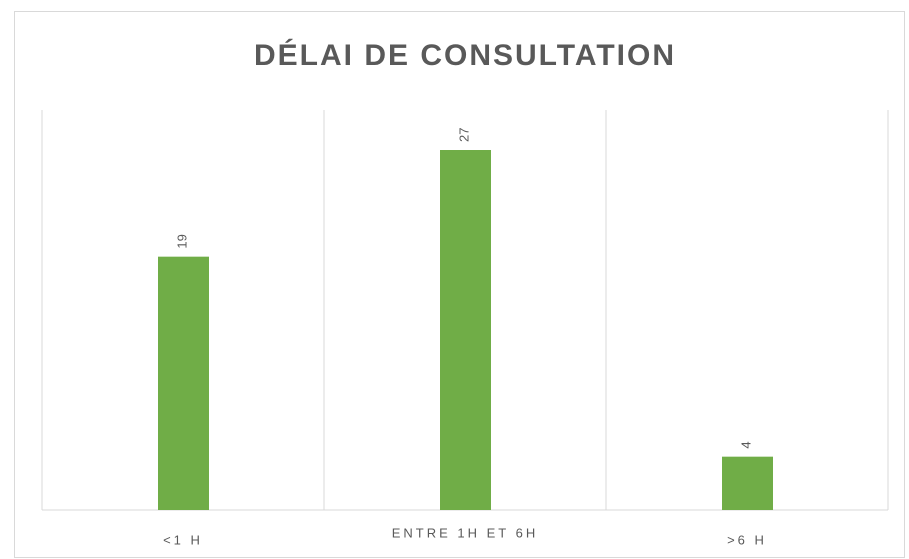 Image resolution: width=909 pixels, height=559 pixels. What do you see at coordinates (465, 532) in the screenshot?
I see `x-tick-label: ENTRE 1H ET 6H` at bounding box center [465, 532].